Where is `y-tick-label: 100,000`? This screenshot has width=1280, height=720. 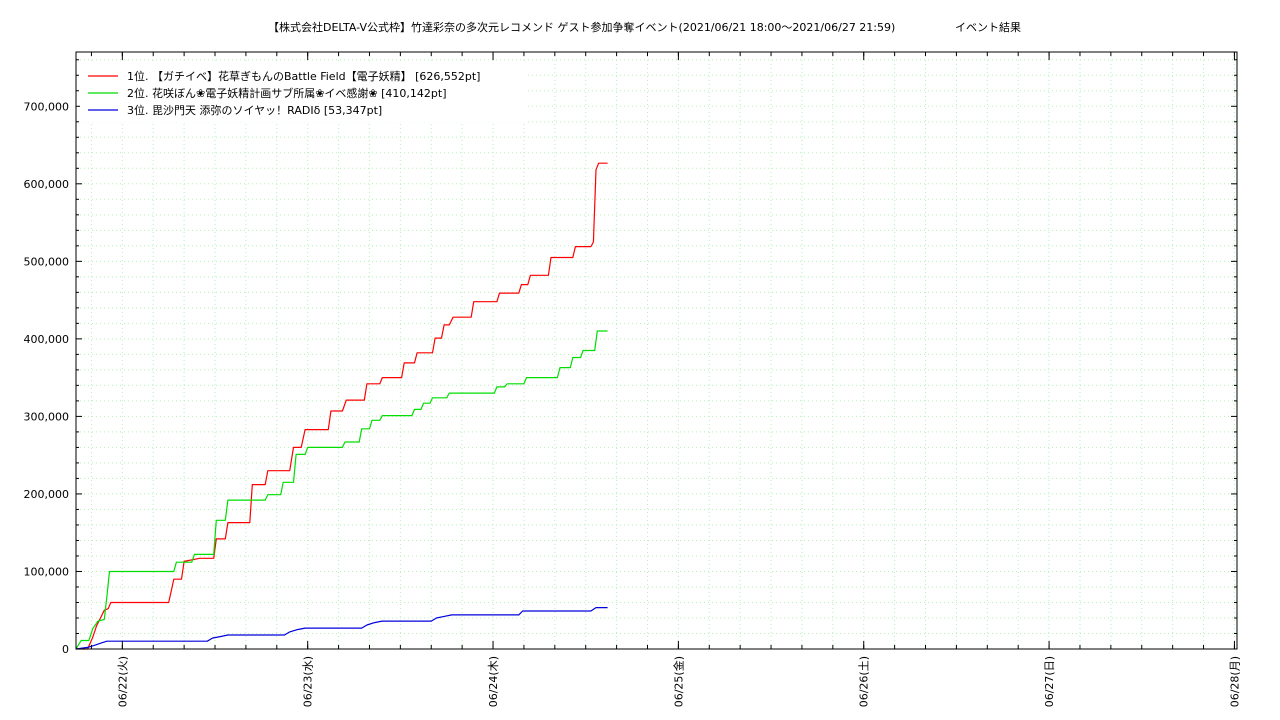 y-tick-label: 100,000 is located at coordinates (47, 571).